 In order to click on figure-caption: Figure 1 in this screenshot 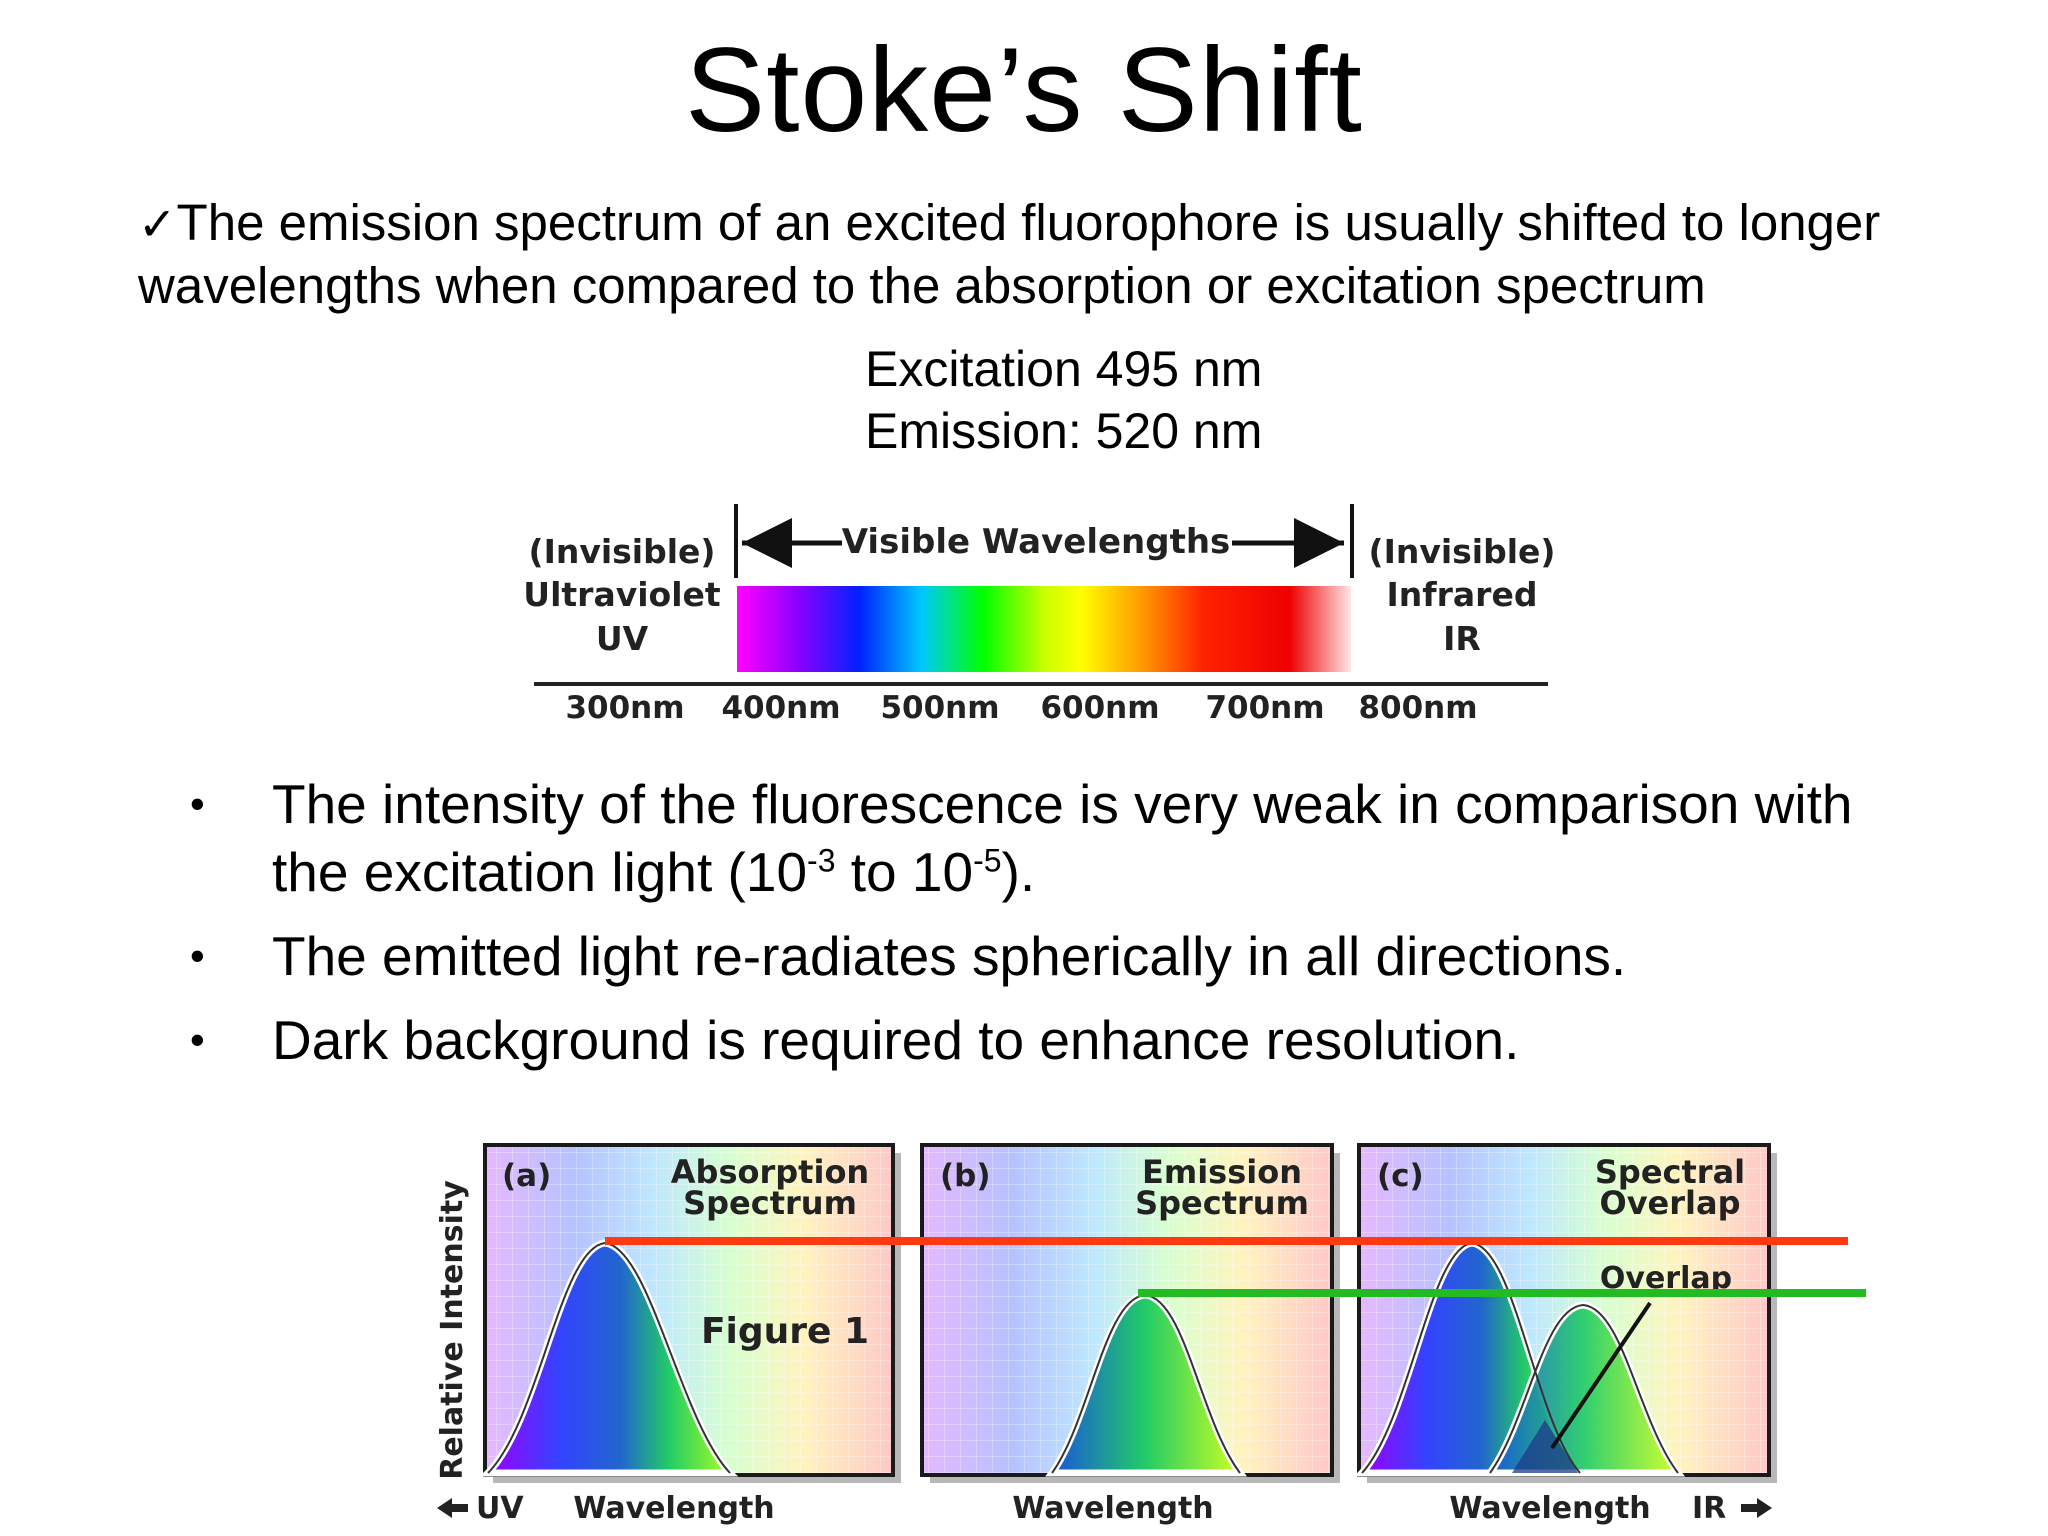, I will do `click(785, 1331)`.